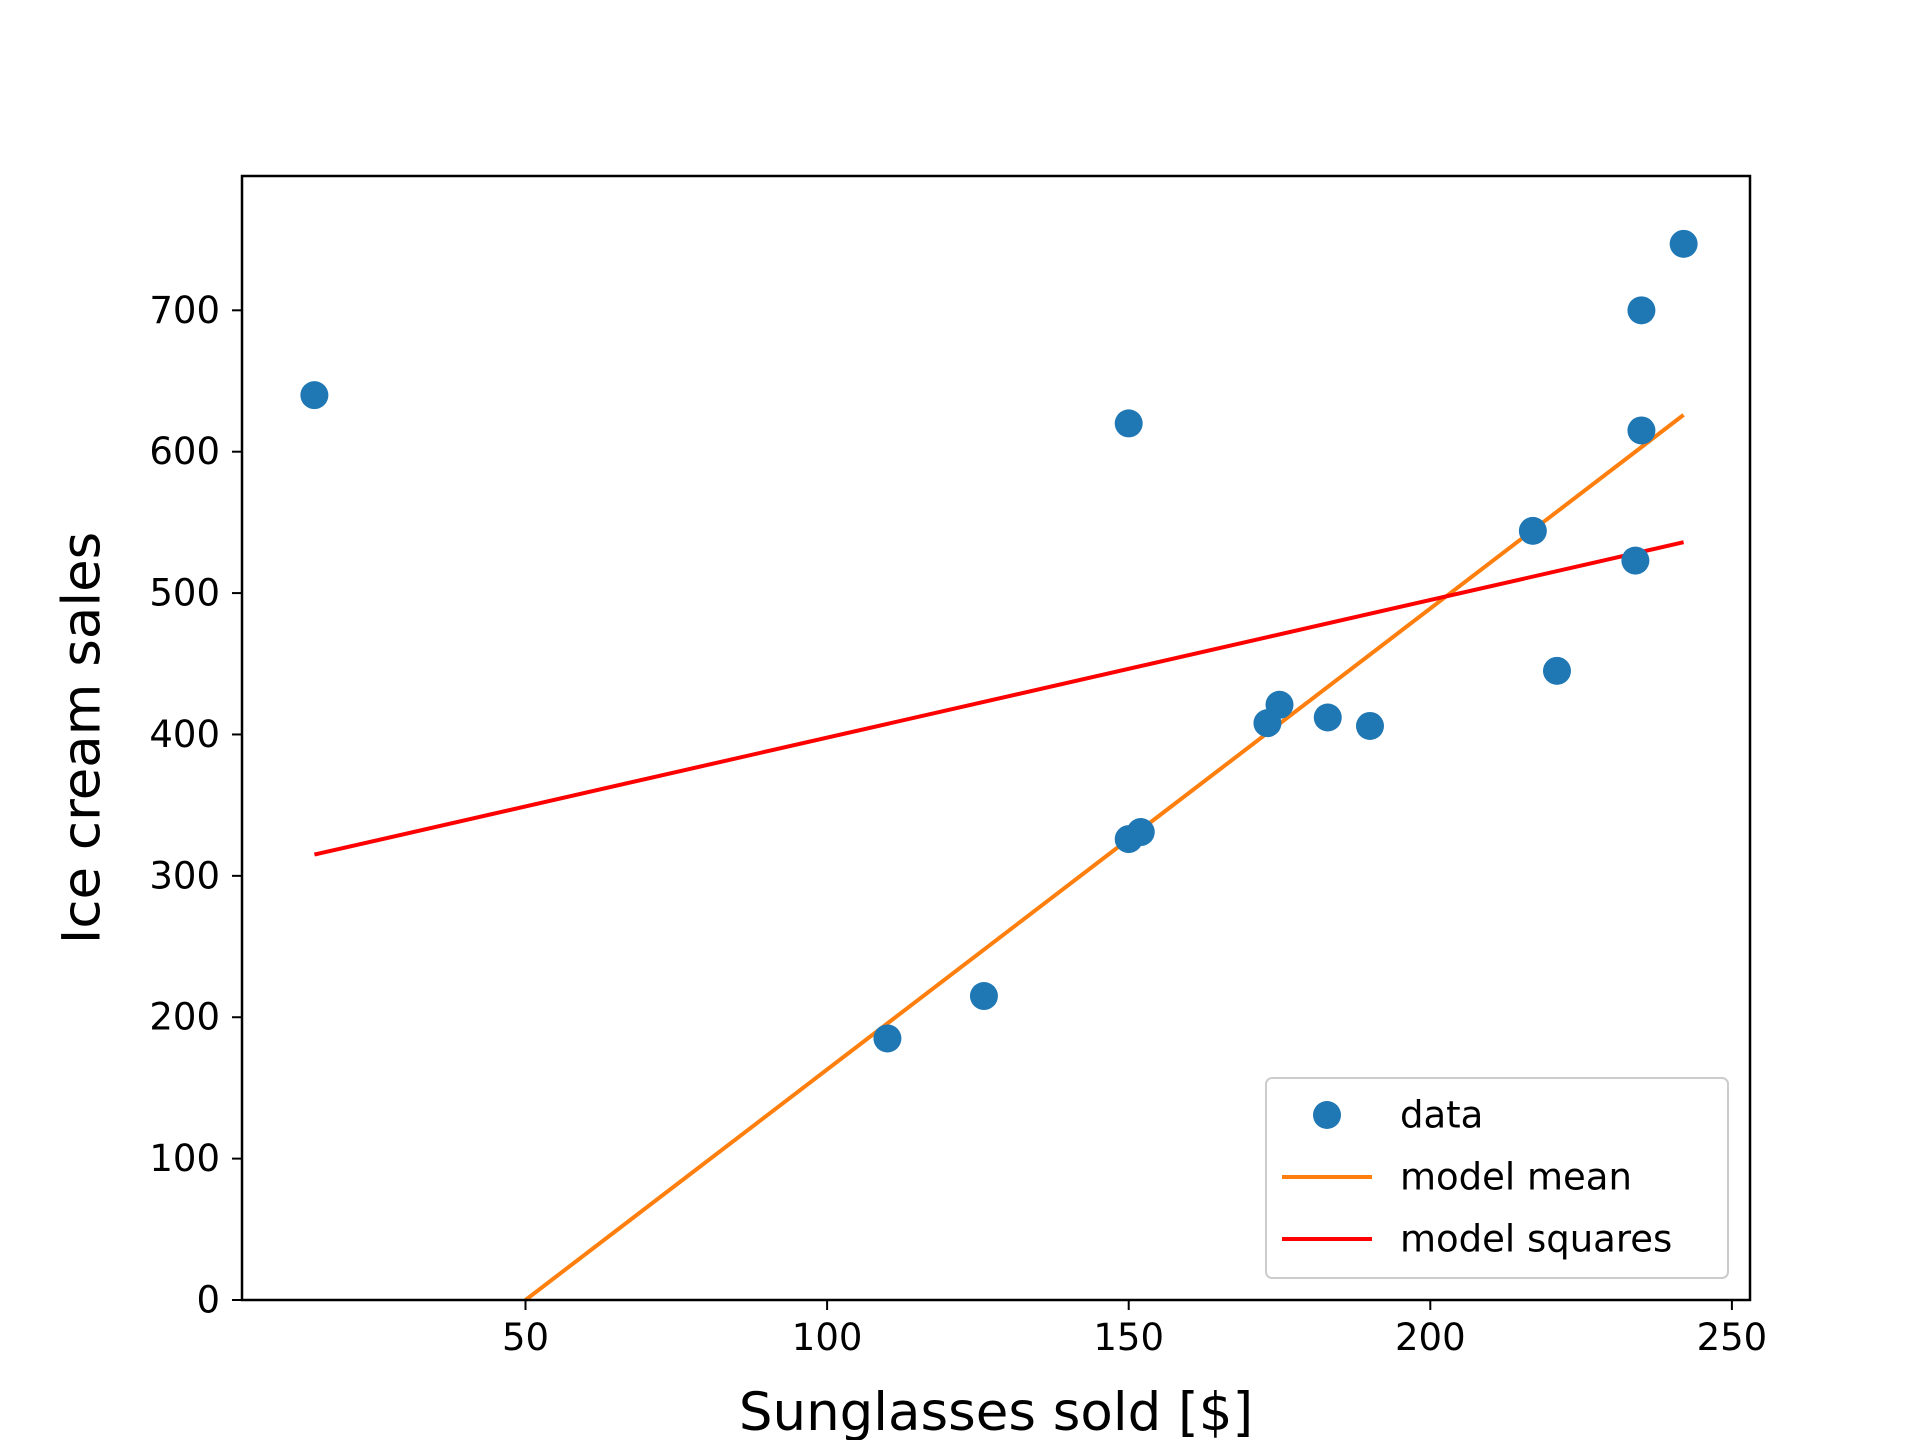 The width and height of the screenshot is (1920, 1440). I want to click on y-tick-label: 100, so click(184, 1158).